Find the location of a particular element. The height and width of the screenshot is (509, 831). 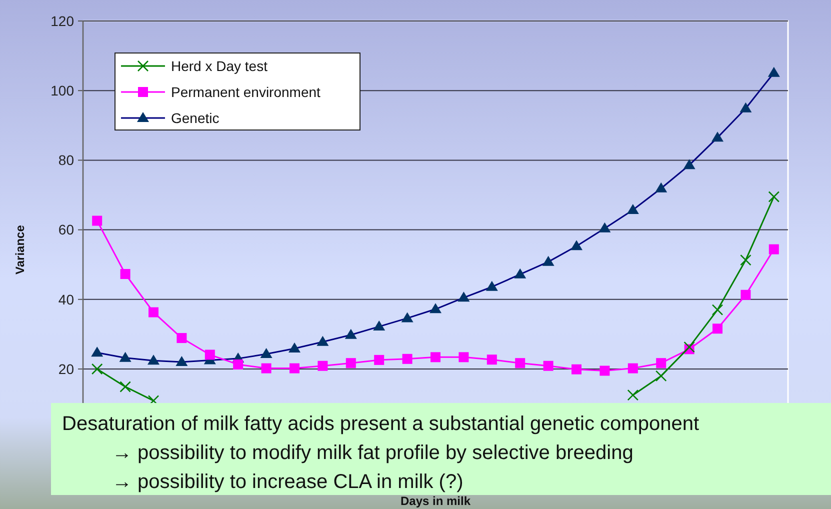

y-tick-label: 80 is located at coordinates (66, 160).